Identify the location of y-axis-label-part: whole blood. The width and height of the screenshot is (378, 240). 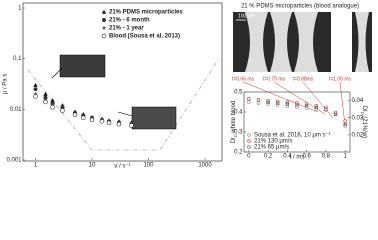
(234, 118).